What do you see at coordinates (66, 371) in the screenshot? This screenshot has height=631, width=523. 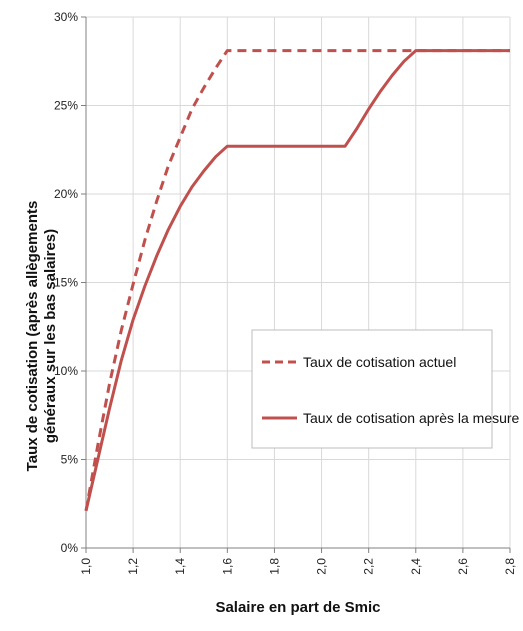 I see `y-tick-label: 10%` at bounding box center [66, 371].